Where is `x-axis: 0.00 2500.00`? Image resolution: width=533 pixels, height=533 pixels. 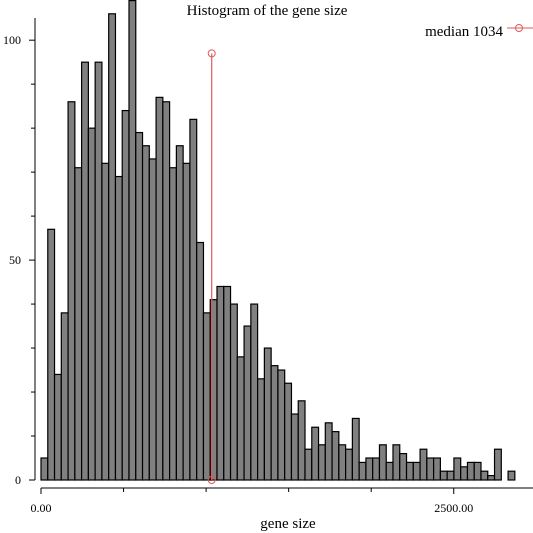 x-axis: 0.00 2500.00 is located at coordinates (282, 501).